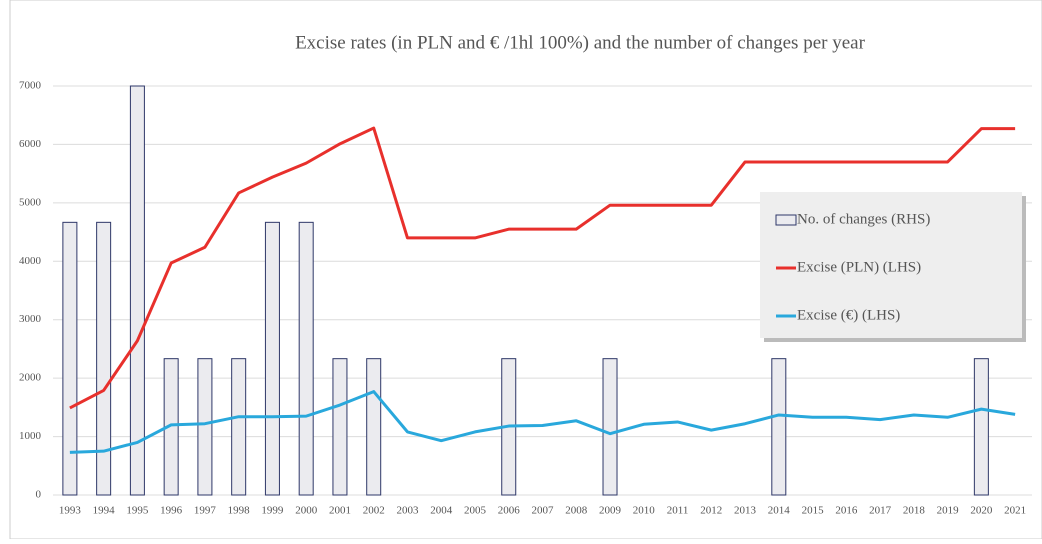 The width and height of the screenshot is (1042, 544). Describe the element at coordinates (678, 511) in the screenshot. I see `x-tick-label: 2011` at that location.